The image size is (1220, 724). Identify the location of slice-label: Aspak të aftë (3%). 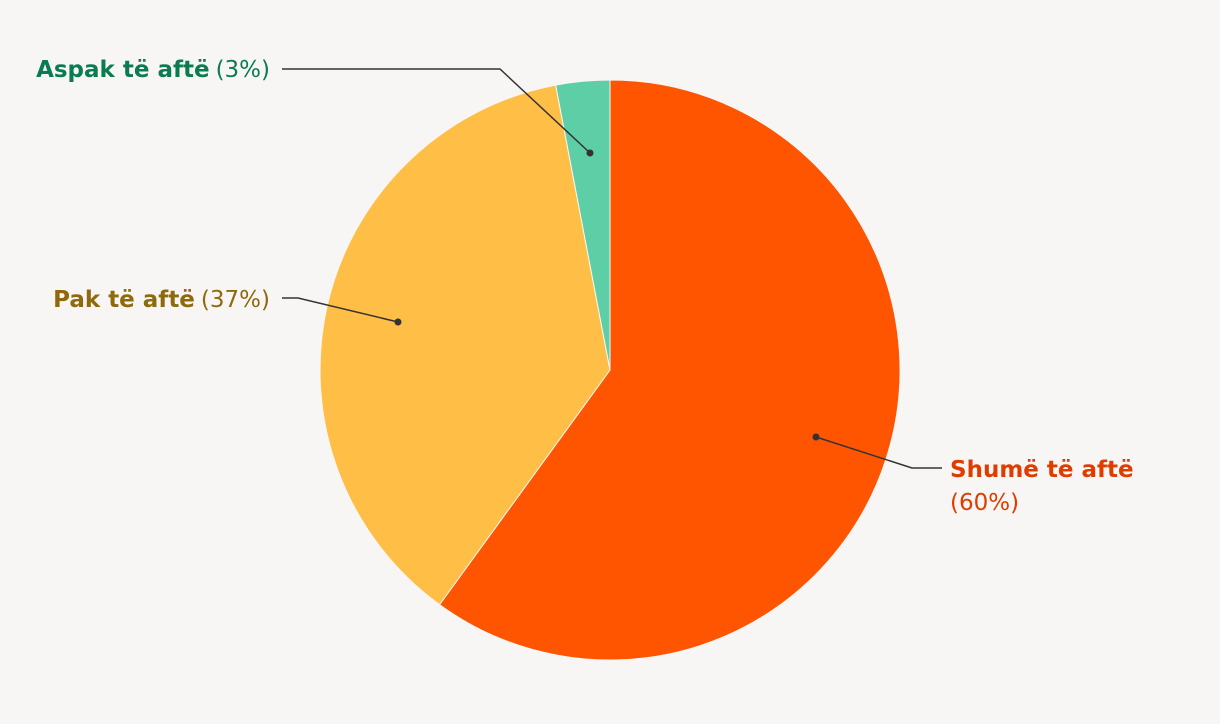
(153, 70).